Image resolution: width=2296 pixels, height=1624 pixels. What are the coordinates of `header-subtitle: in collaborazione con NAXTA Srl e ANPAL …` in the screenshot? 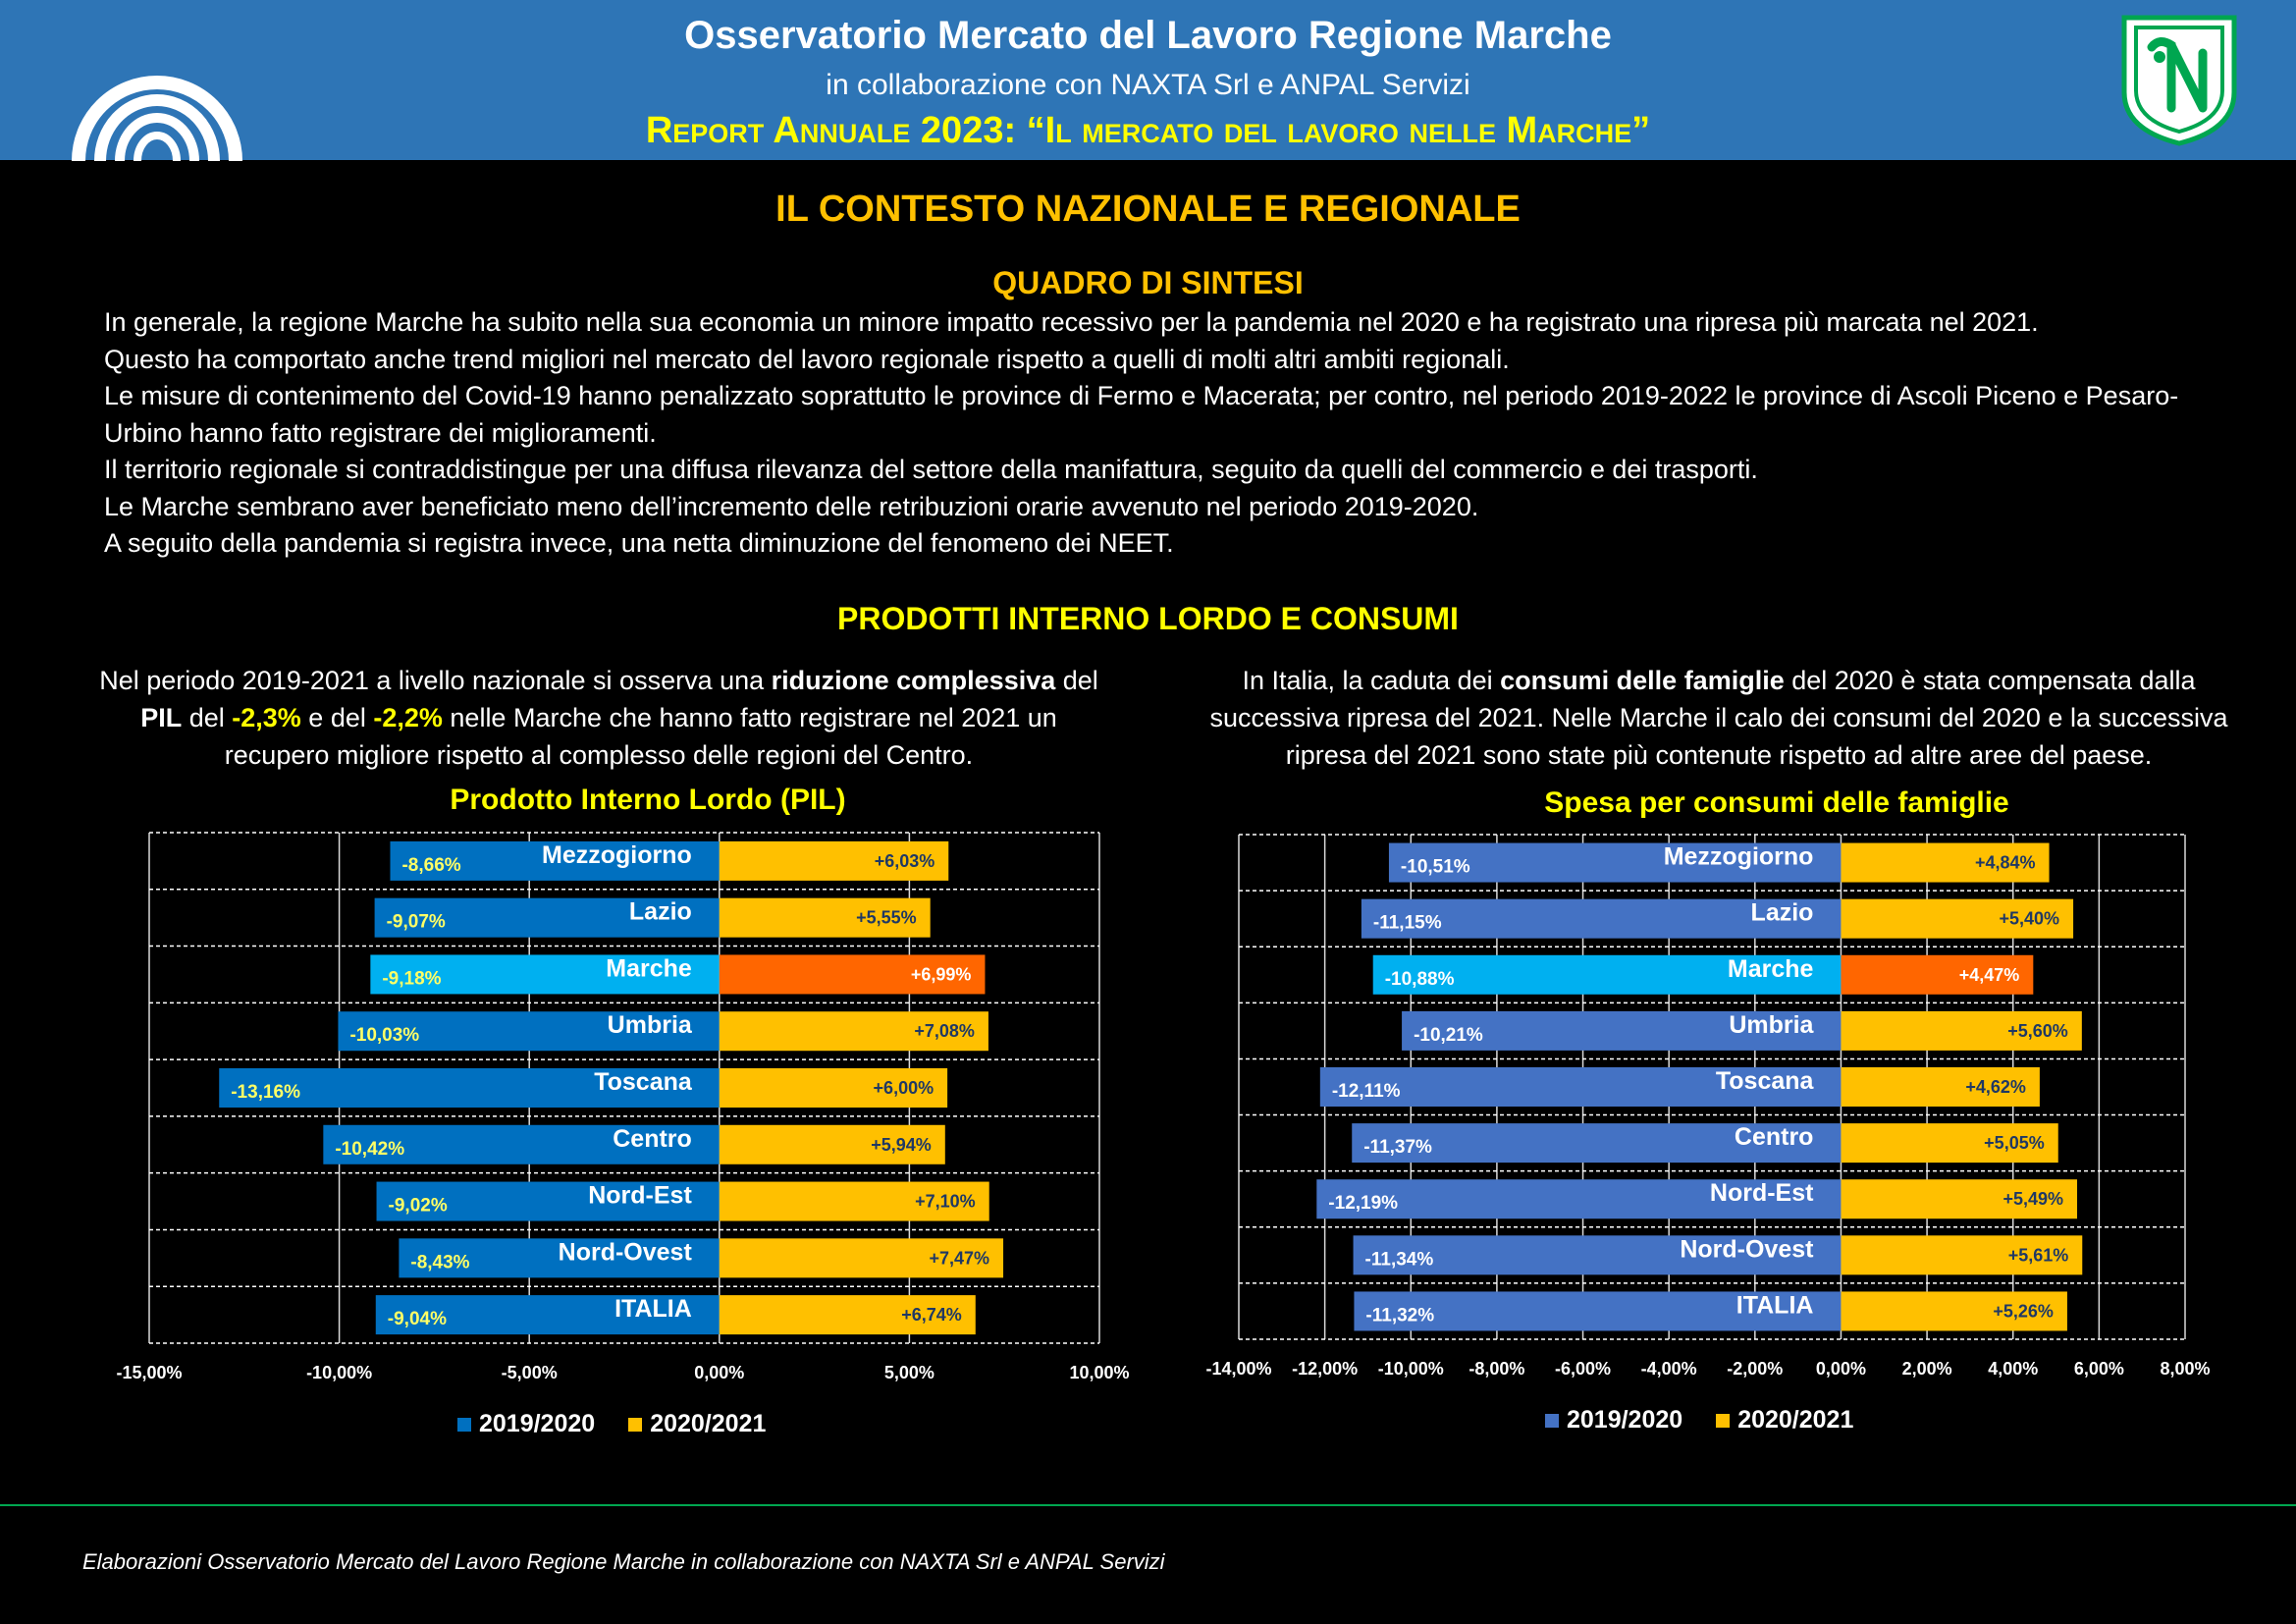 It's located at (1148, 85).